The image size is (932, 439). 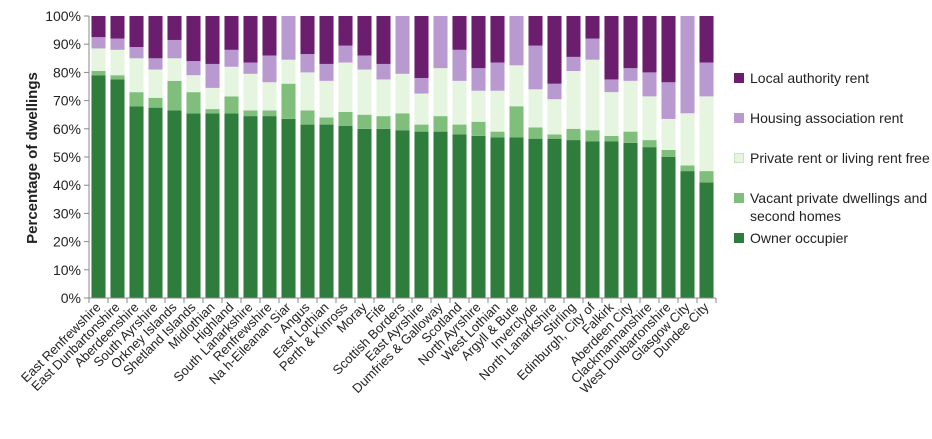 I want to click on legend-label: Private rent or living rent free, so click(x=840, y=158).